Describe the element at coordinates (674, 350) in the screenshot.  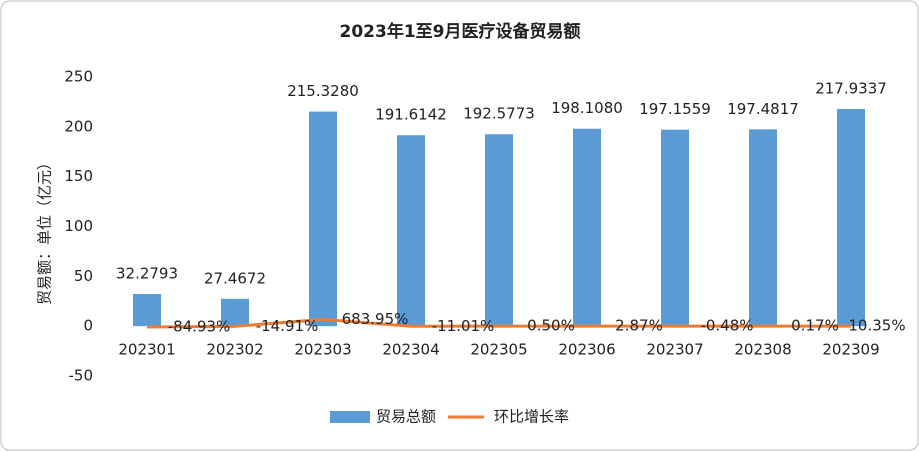
I see `x-tick-label: 202307` at that location.